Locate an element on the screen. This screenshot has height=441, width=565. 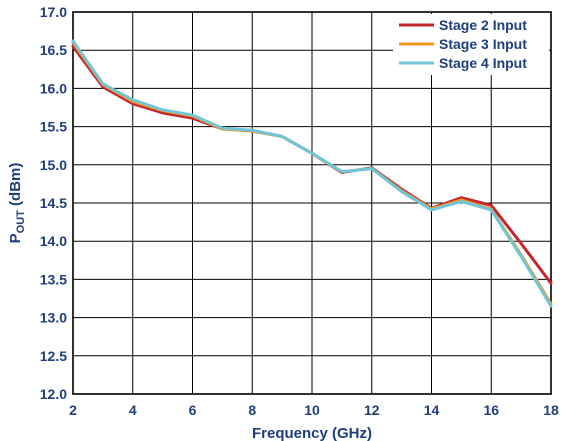
y-tick-label: 12.5 is located at coordinates (53, 356).